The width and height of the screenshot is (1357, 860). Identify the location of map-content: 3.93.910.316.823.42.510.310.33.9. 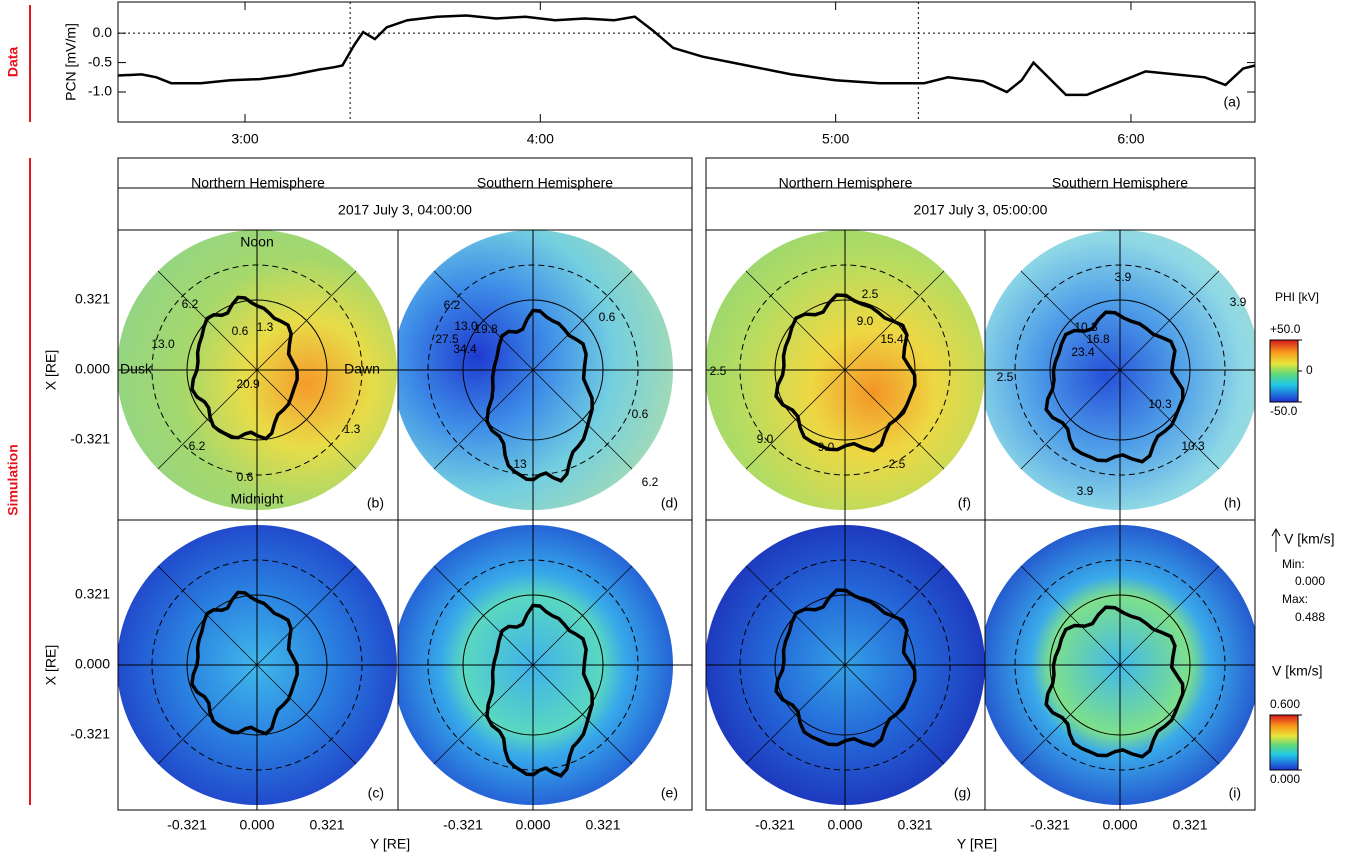
(1120, 375).